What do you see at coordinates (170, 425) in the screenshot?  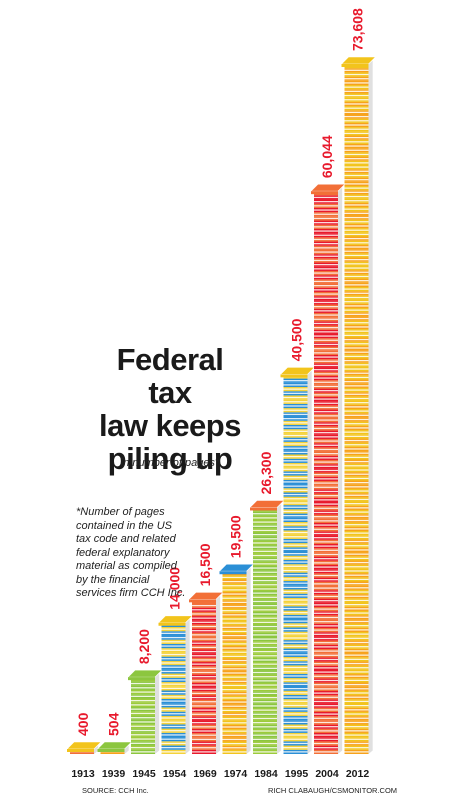 I see `title-line-2: law keeps` at bounding box center [170, 425].